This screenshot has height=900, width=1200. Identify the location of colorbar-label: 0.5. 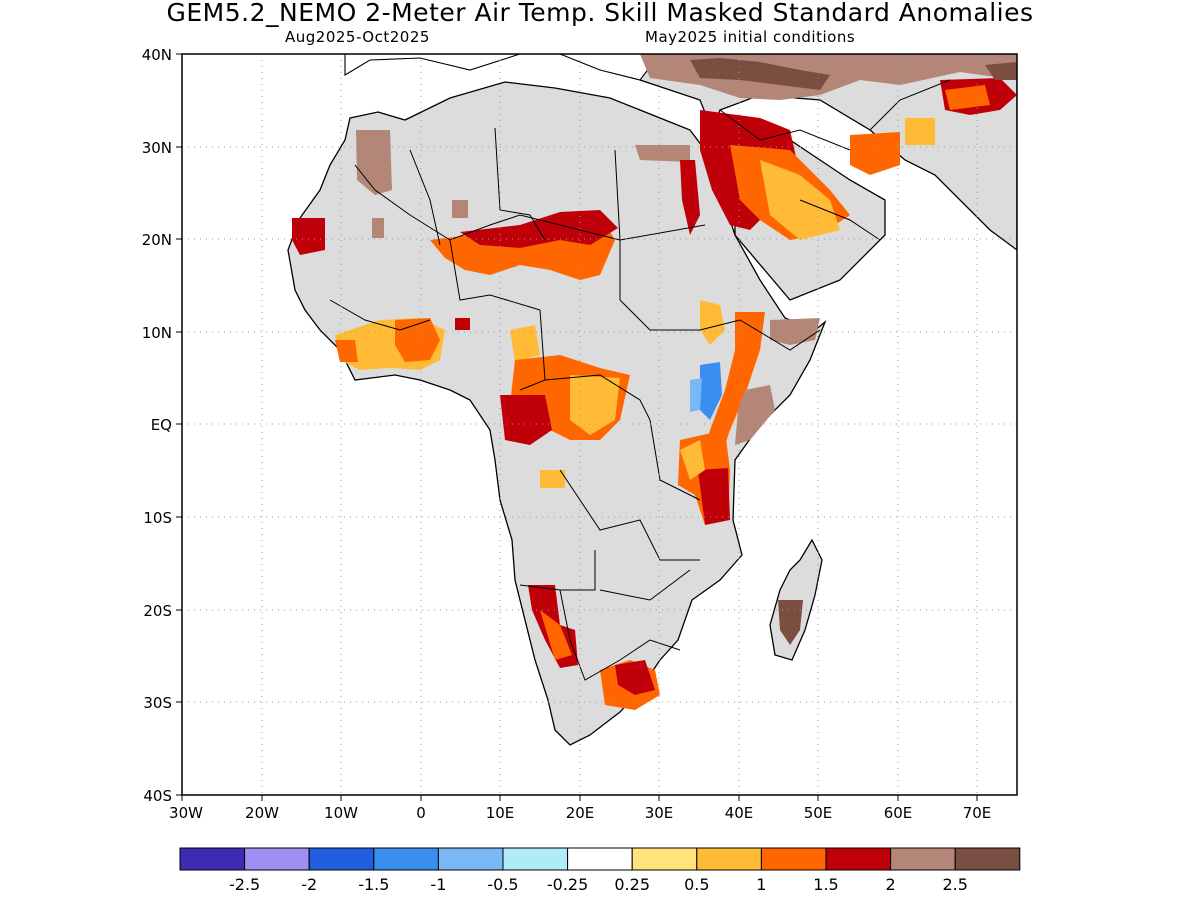
(696, 884).